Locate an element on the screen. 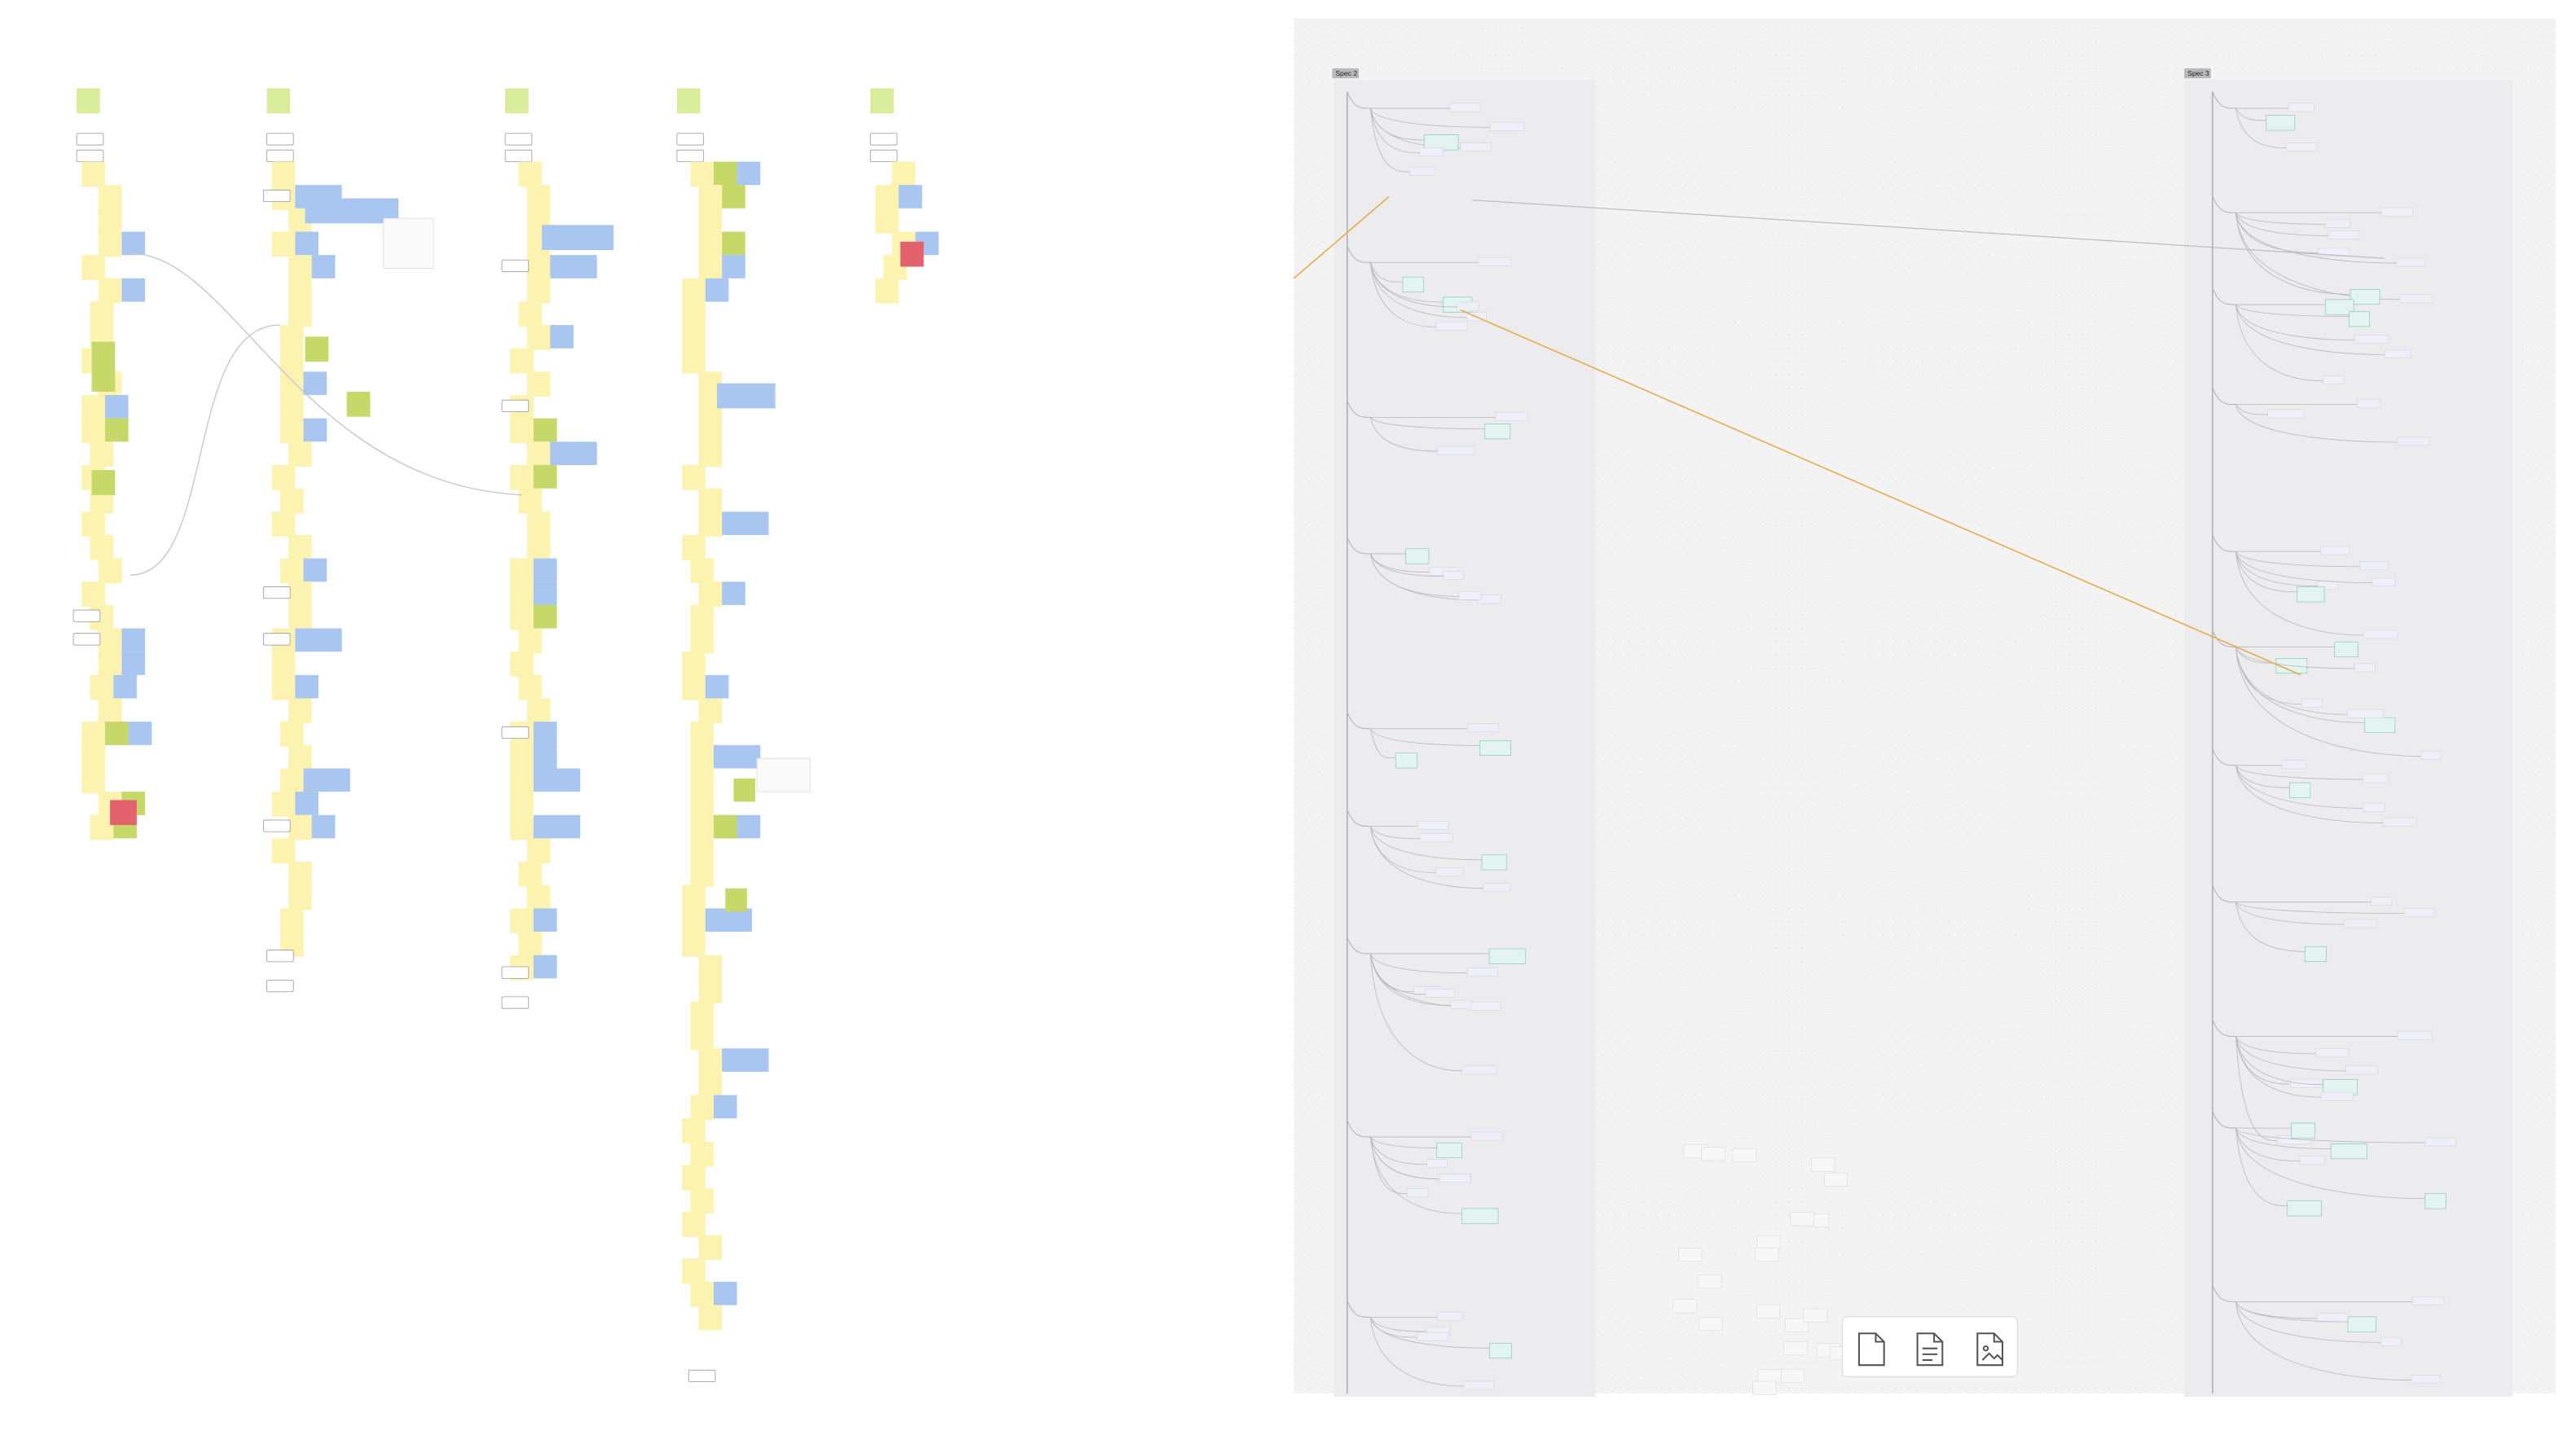 This screenshot has height=1435, width=2576. new-doc-button is located at coordinates (1930, 1349).